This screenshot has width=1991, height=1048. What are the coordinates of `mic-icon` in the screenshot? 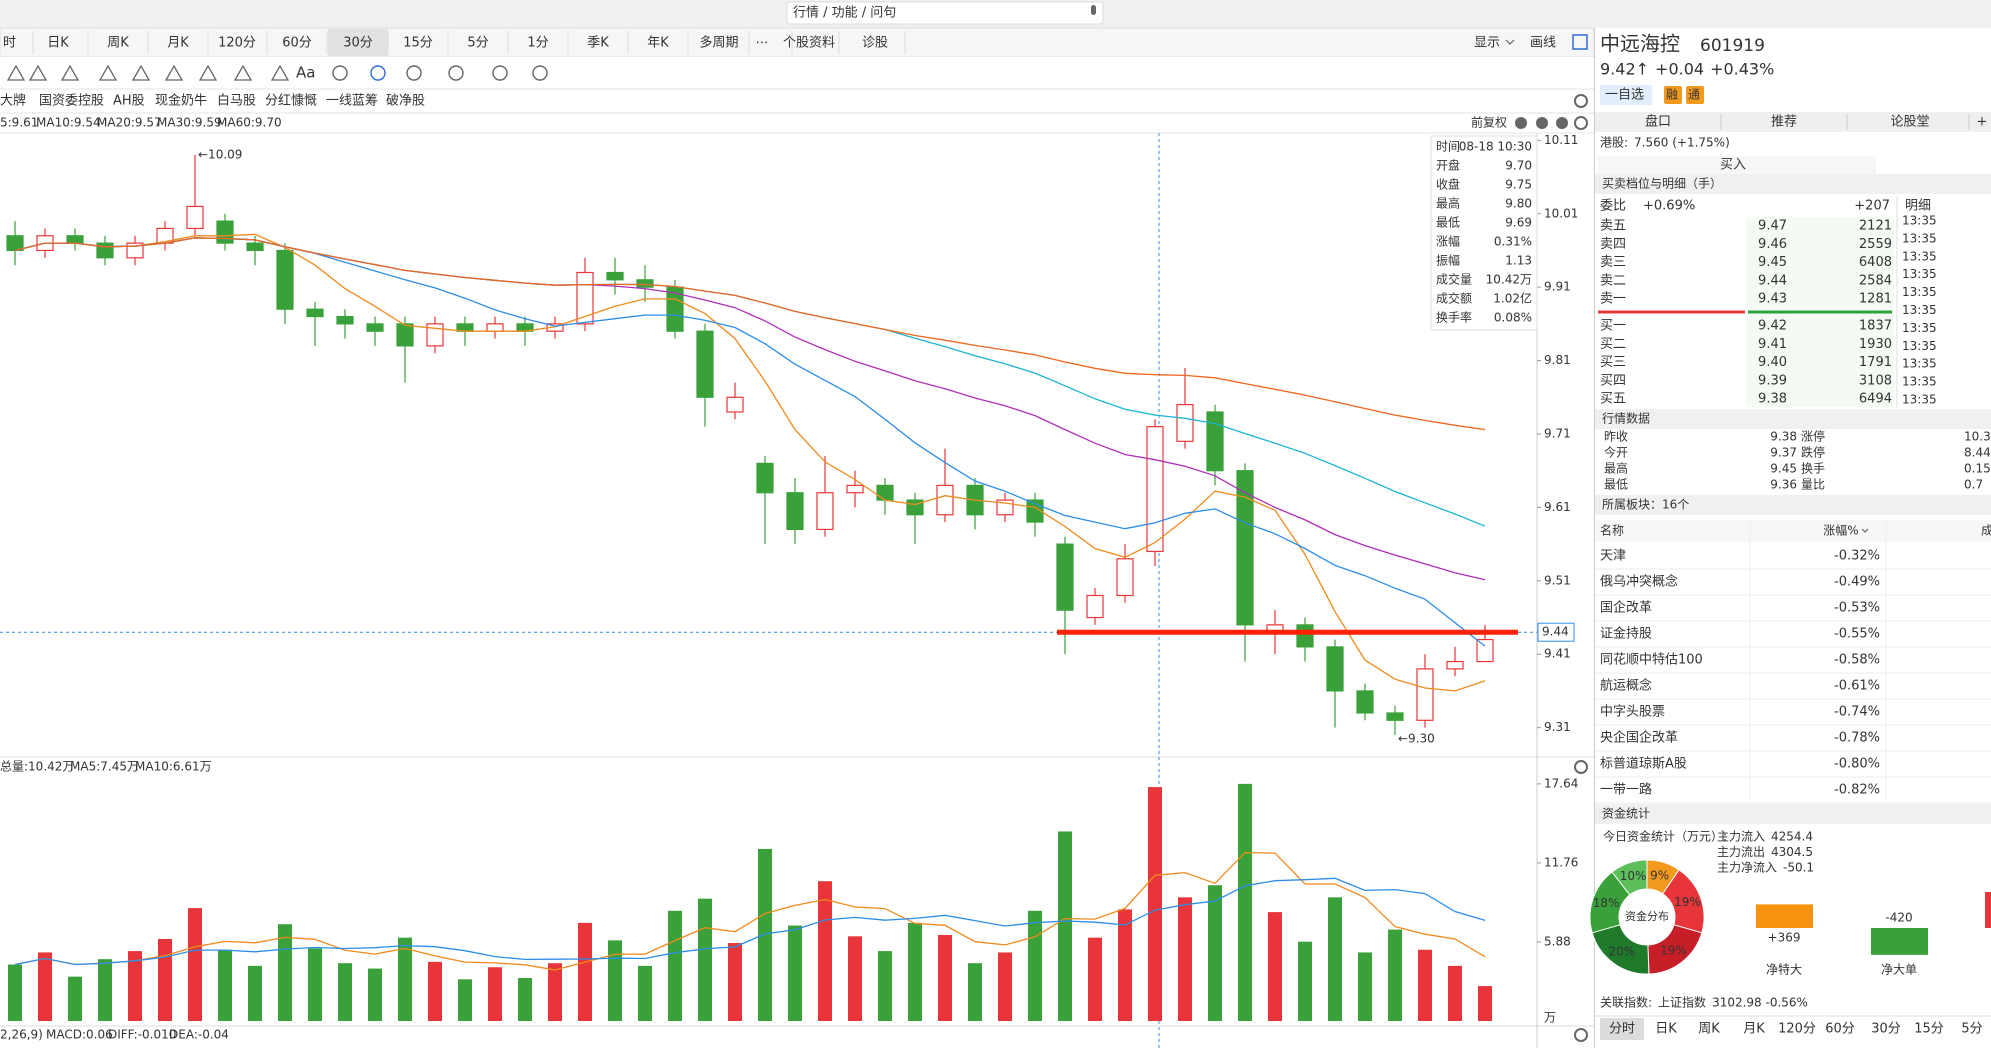 It's located at (1093, 10).